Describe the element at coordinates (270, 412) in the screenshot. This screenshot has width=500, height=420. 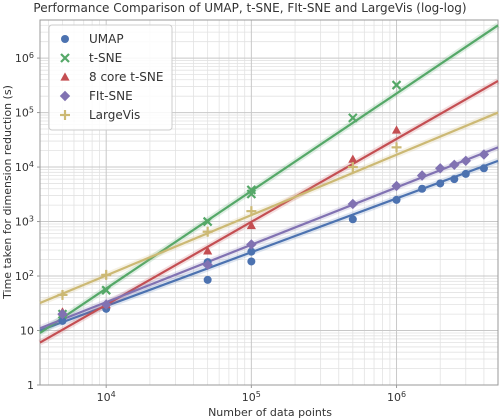
I see `x-axis-label: Number of data points` at that location.